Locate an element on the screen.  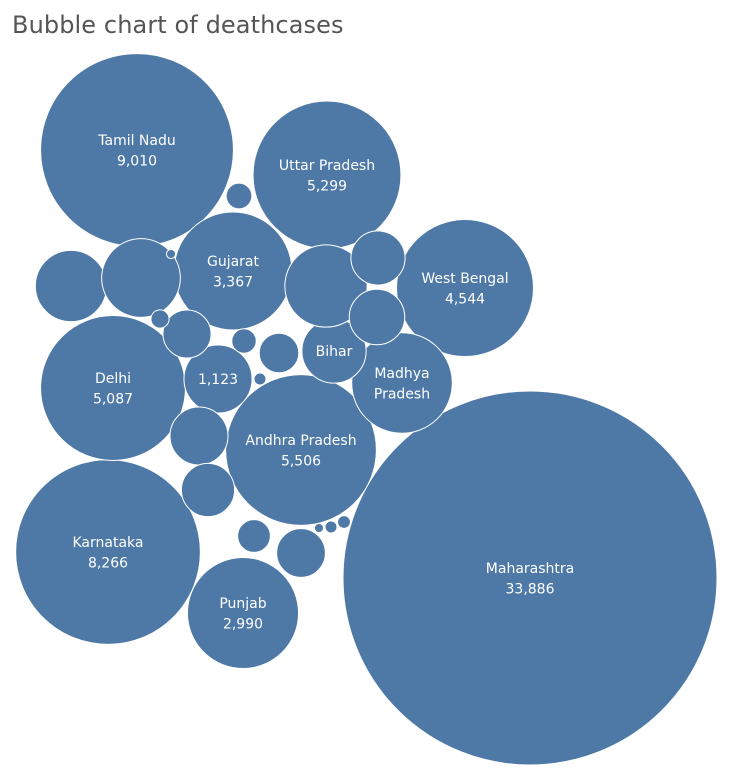
bubble-madhya-pradesh: Madhya Pradesh is located at coordinates (402, 383).